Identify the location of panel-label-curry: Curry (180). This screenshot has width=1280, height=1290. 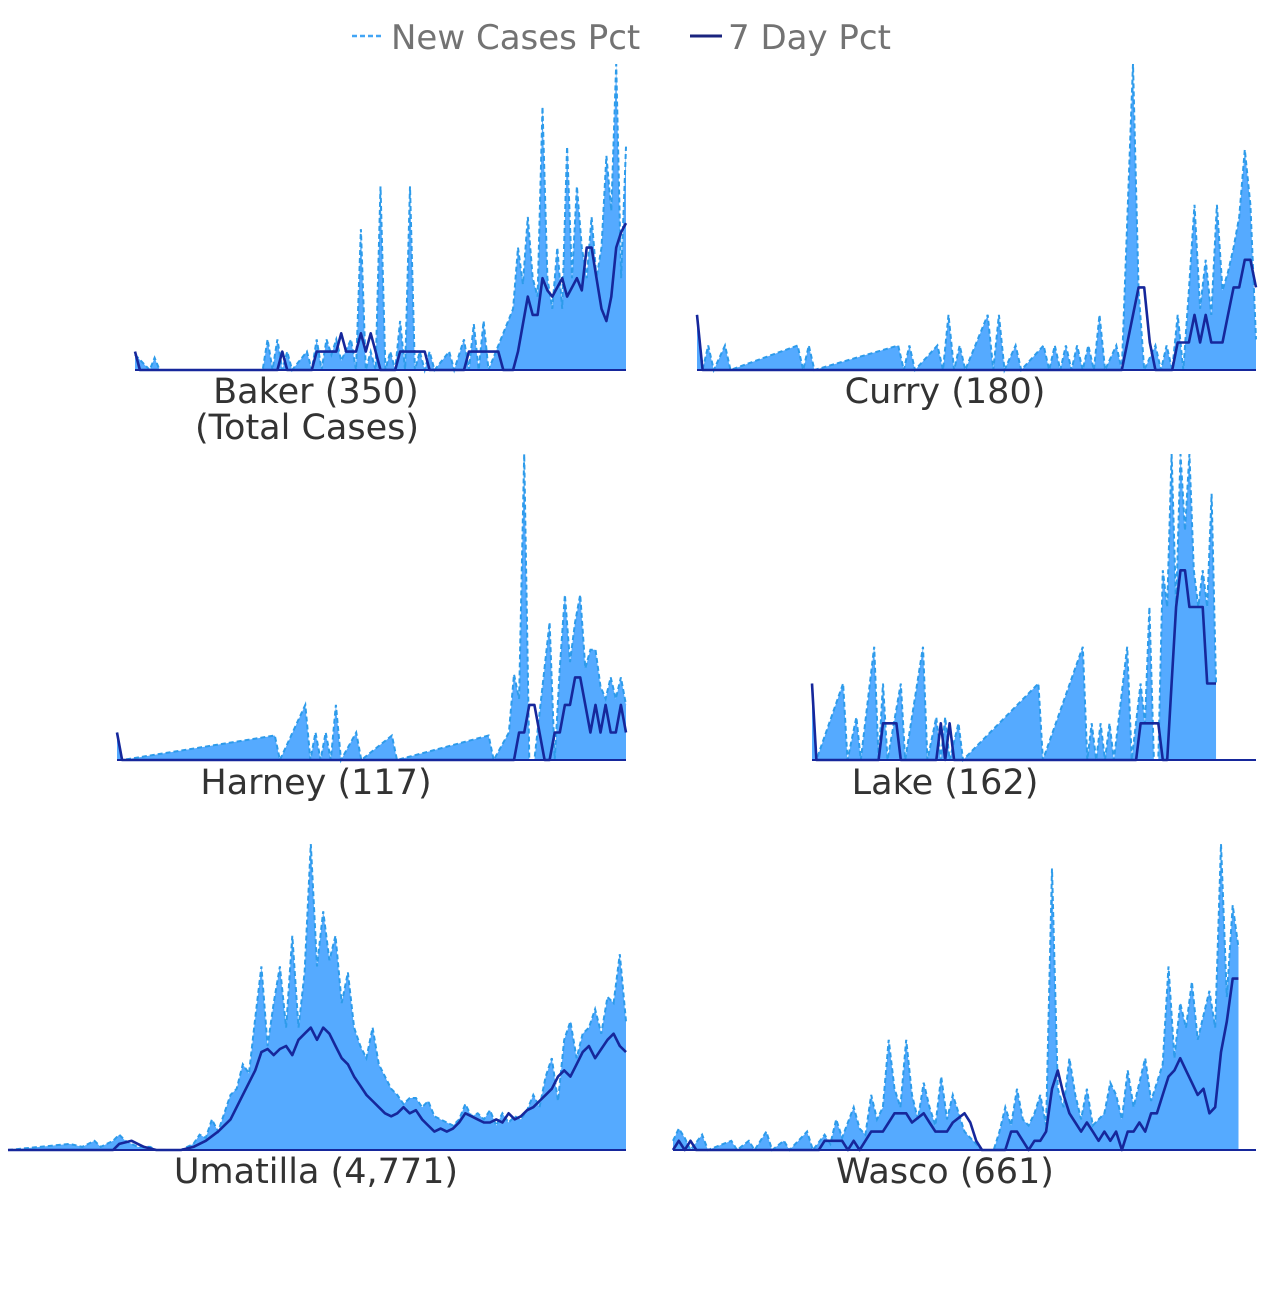
(945, 392).